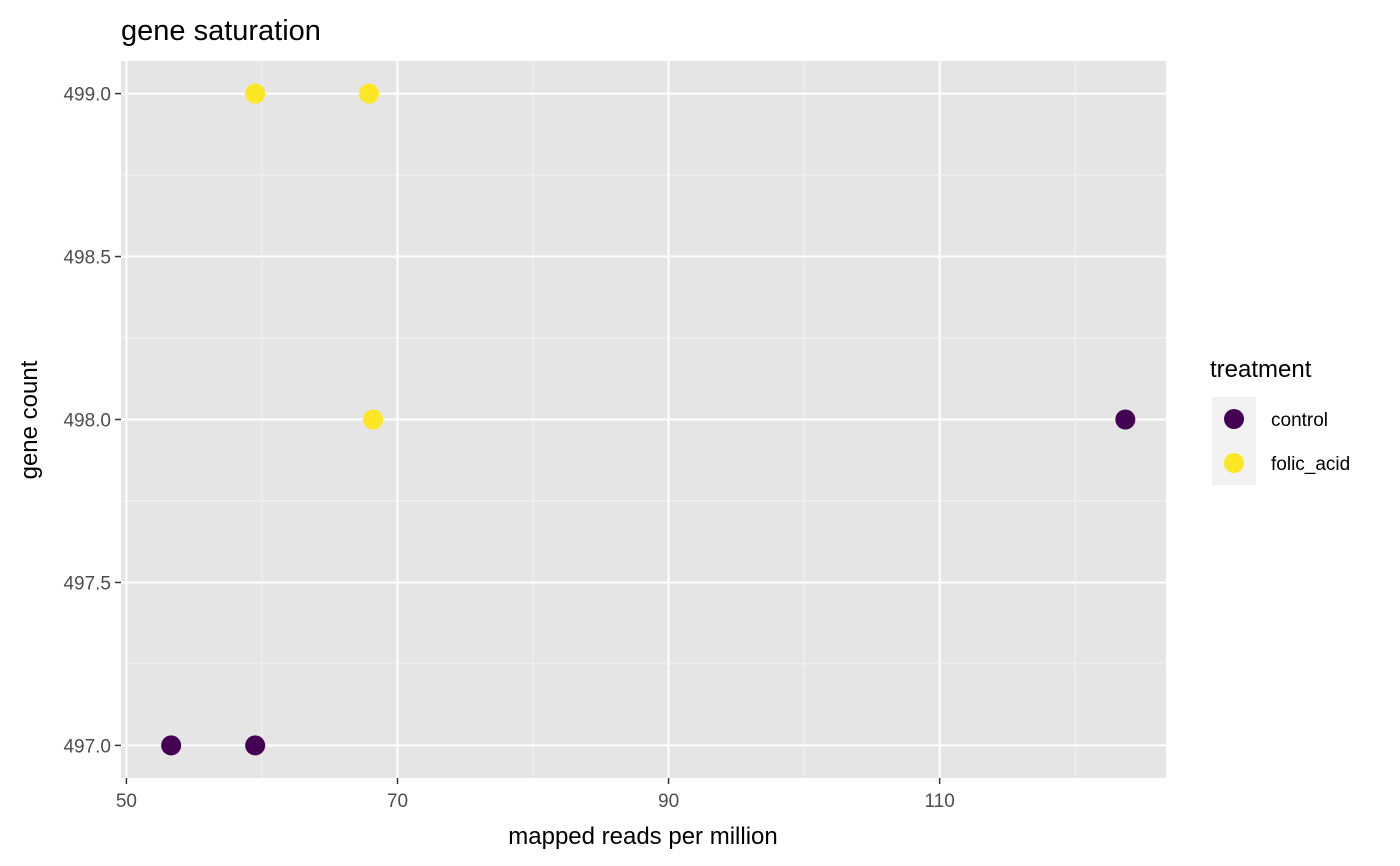 The height and width of the screenshot is (866, 1400). What do you see at coordinates (940, 801) in the screenshot?
I see `x-tick-label: 110` at bounding box center [940, 801].